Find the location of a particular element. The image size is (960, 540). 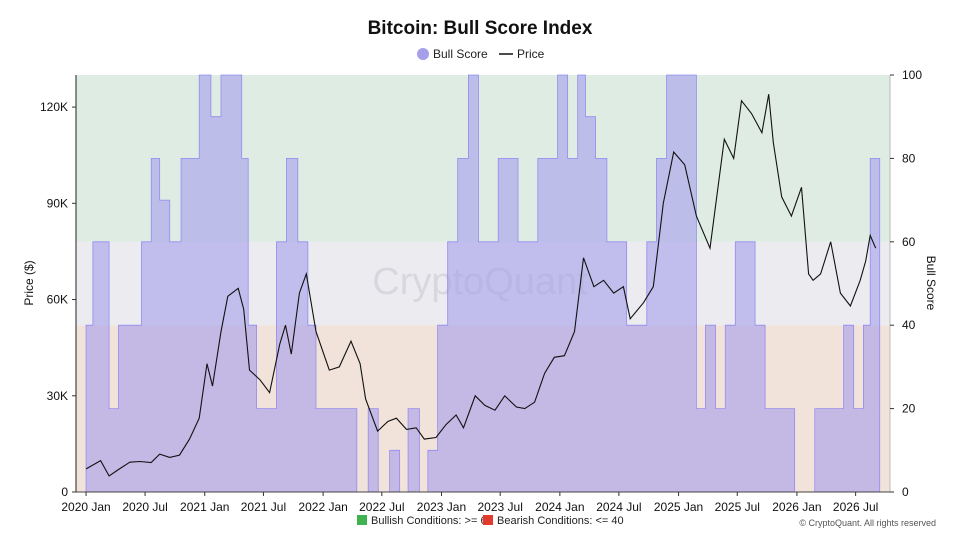

right-axis-ticks: 0 20 40 60 80 100 is located at coordinates (906, 283).